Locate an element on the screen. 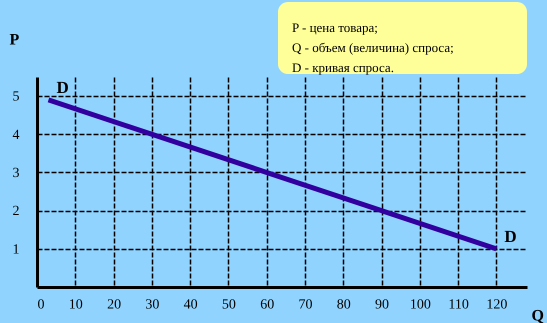 The width and height of the screenshot is (547, 323). y-tick-label: 2 is located at coordinates (16, 212).